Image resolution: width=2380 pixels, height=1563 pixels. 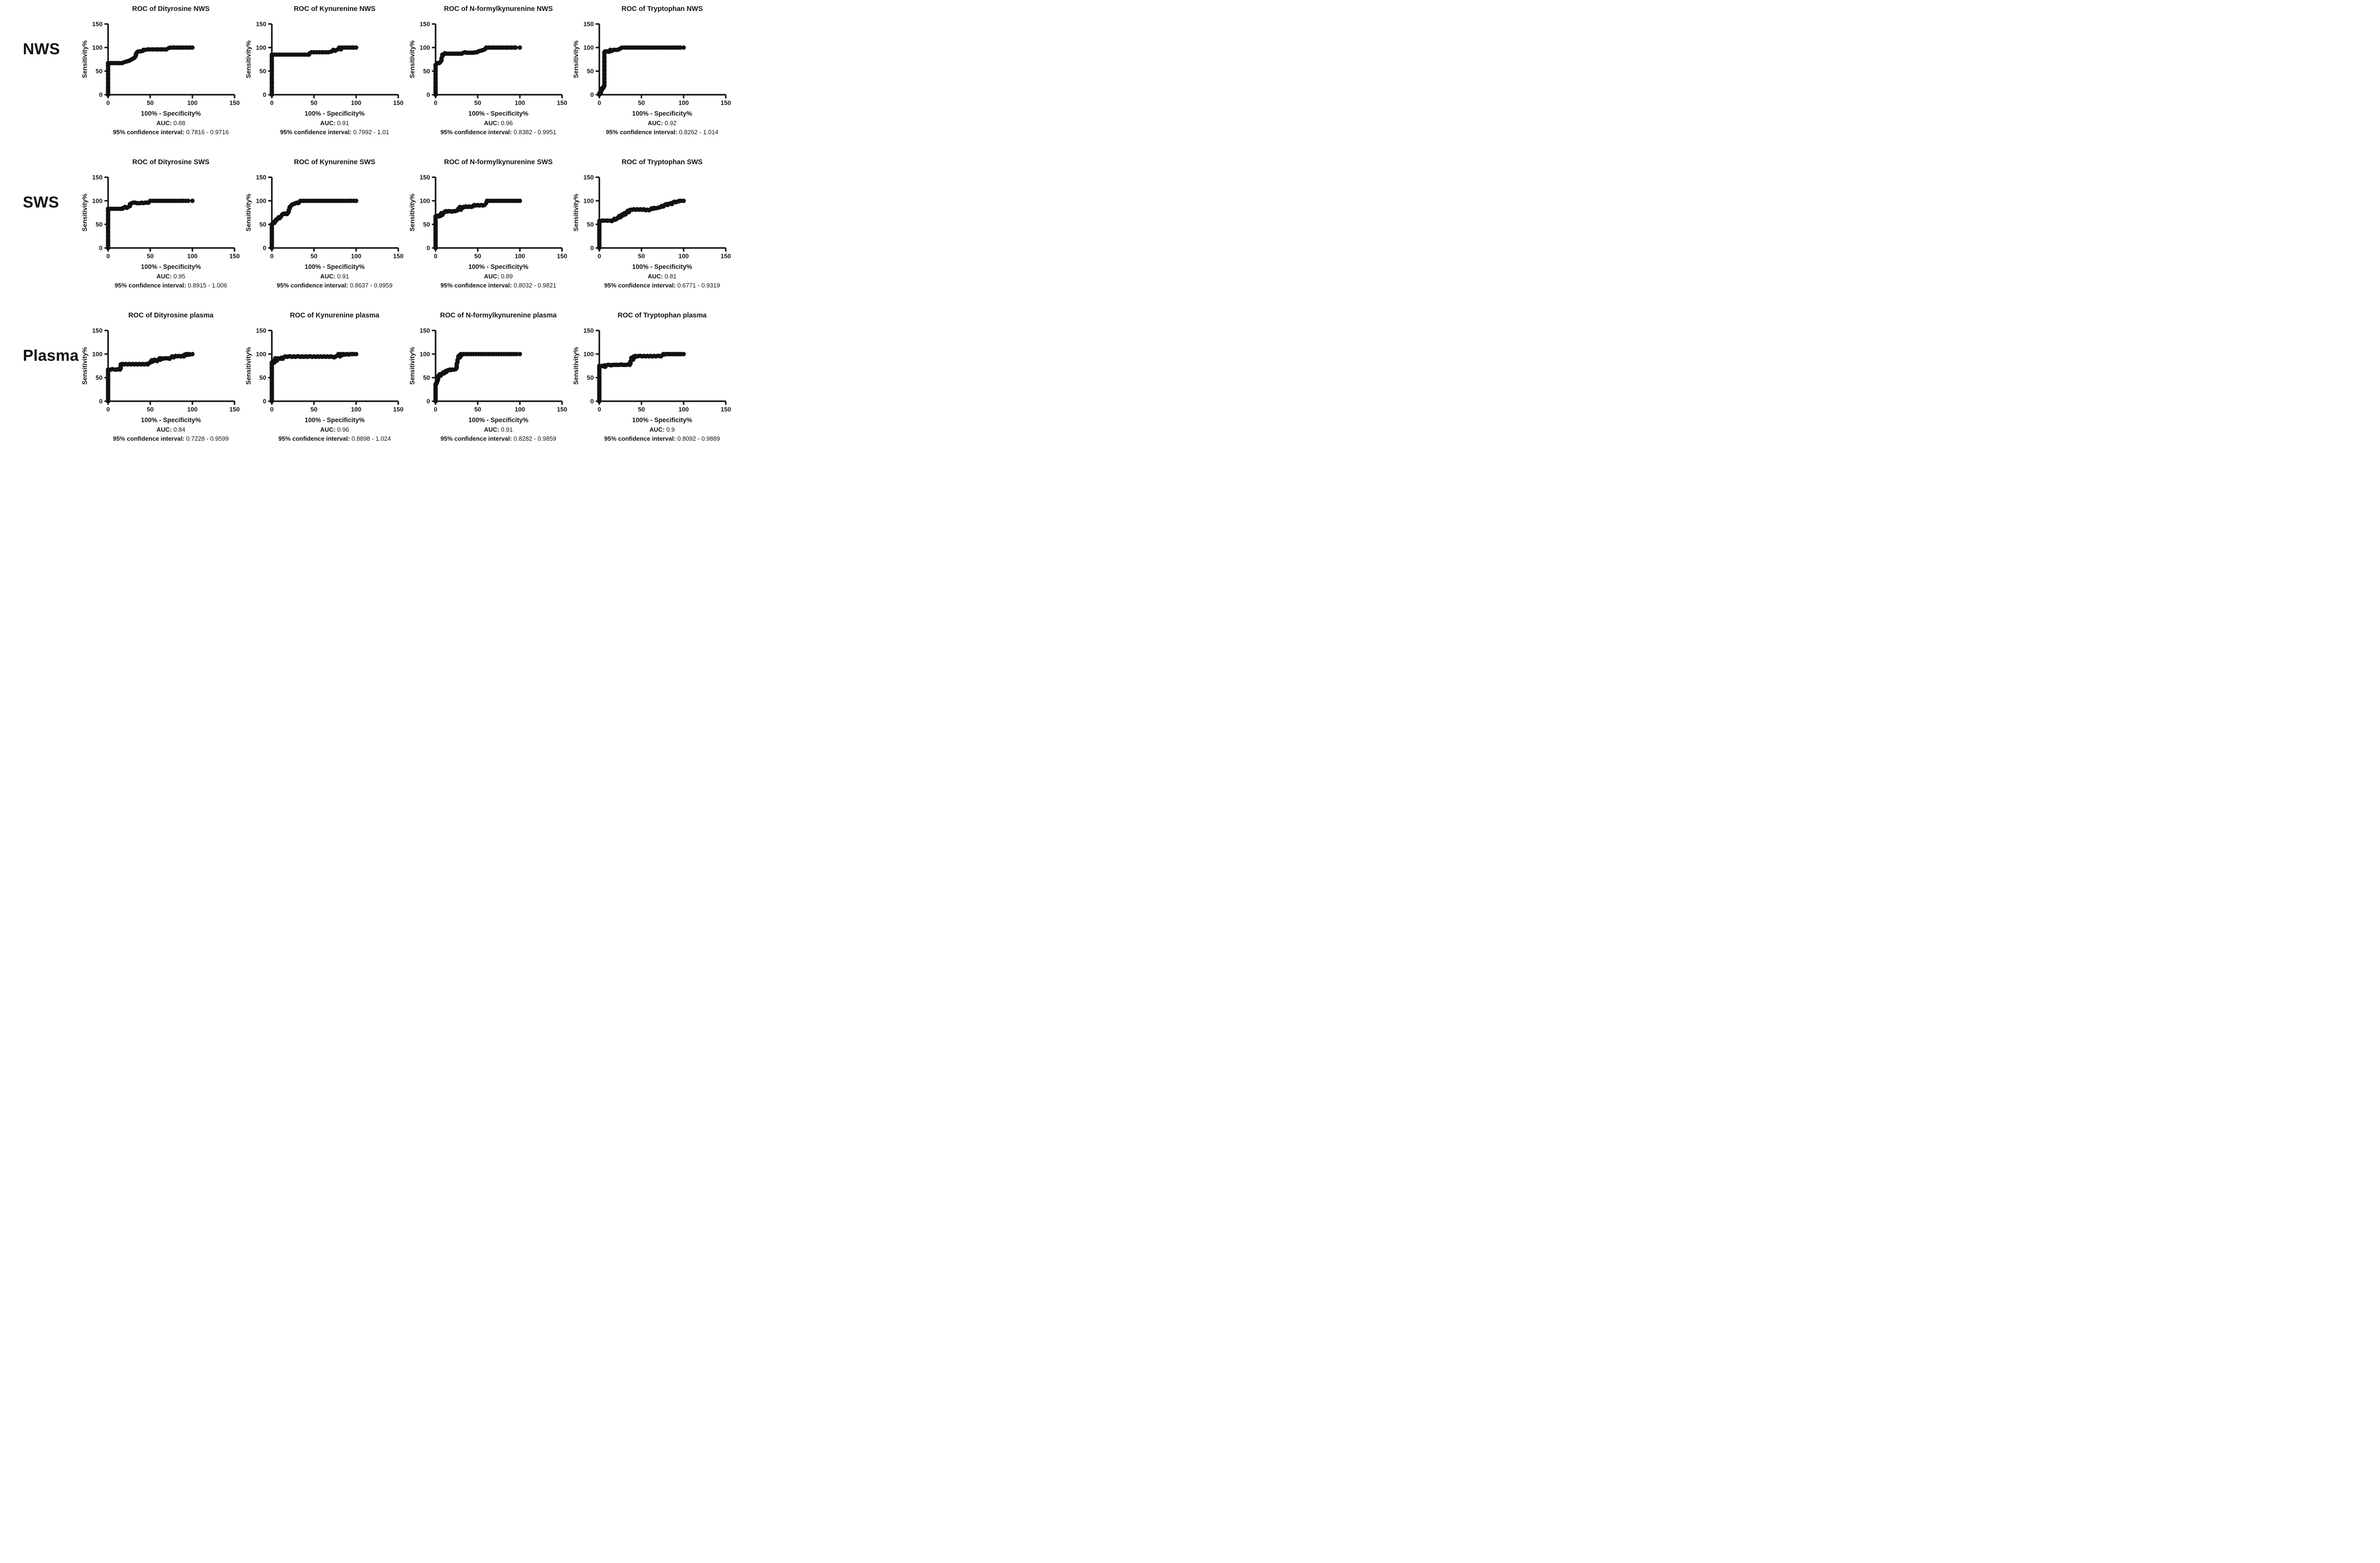 What do you see at coordinates (334, 439) in the screenshot?
I see `confidence-interval: 95% confidence interval: 0.8898 - 1.024` at bounding box center [334, 439].